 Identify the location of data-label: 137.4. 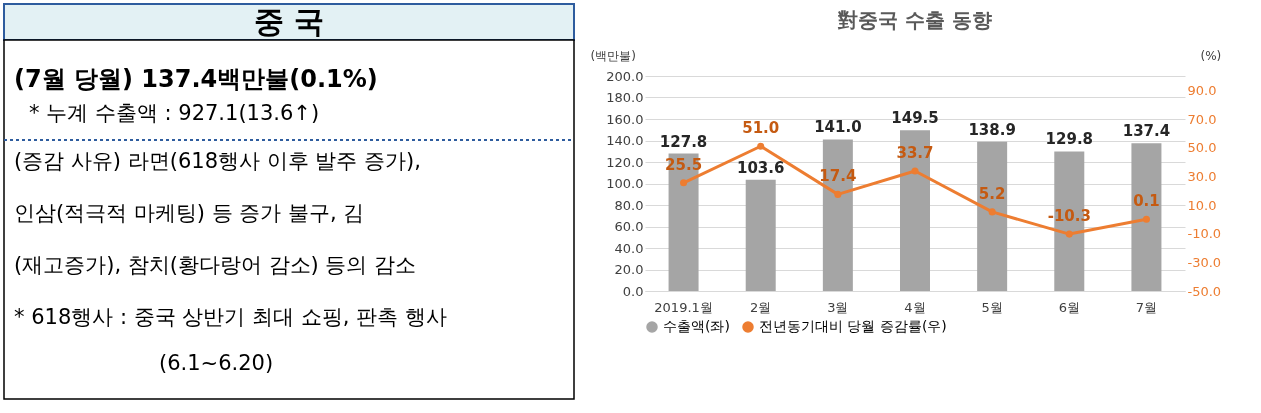
(1146, 131).